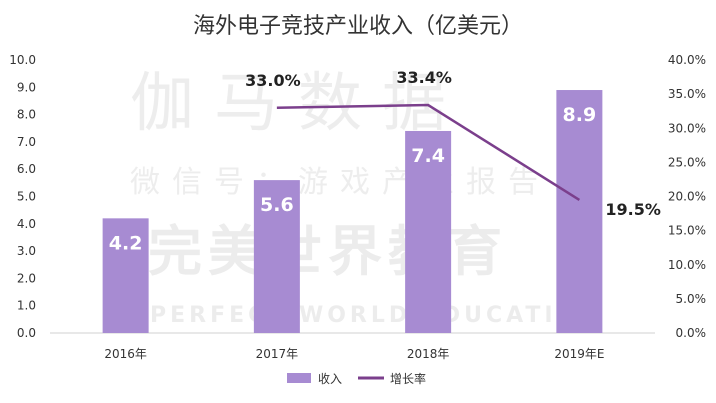 Image resolution: width=716 pixels, height=403 pixels. What do you see at coordinates (408, 378) in the screenshot?
I see `legend-label-growth: 增长率` at bounding box center [408, 378].